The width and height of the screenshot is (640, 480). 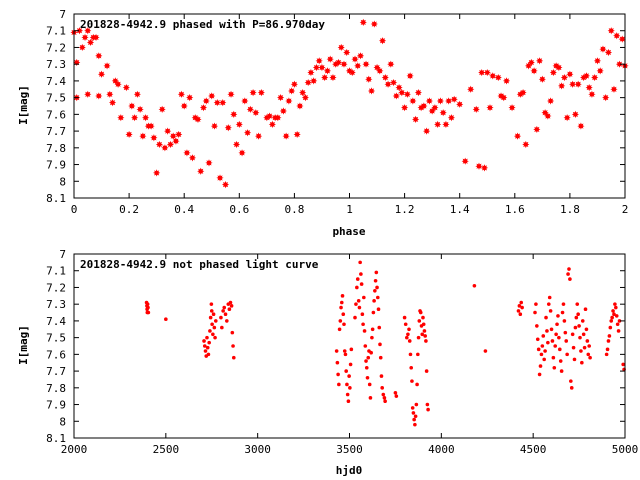 What do you see at coordinates (348, 231) in the screenshot?
I see `phased-x-axis-label: phase` at bounding box center [348, 231].